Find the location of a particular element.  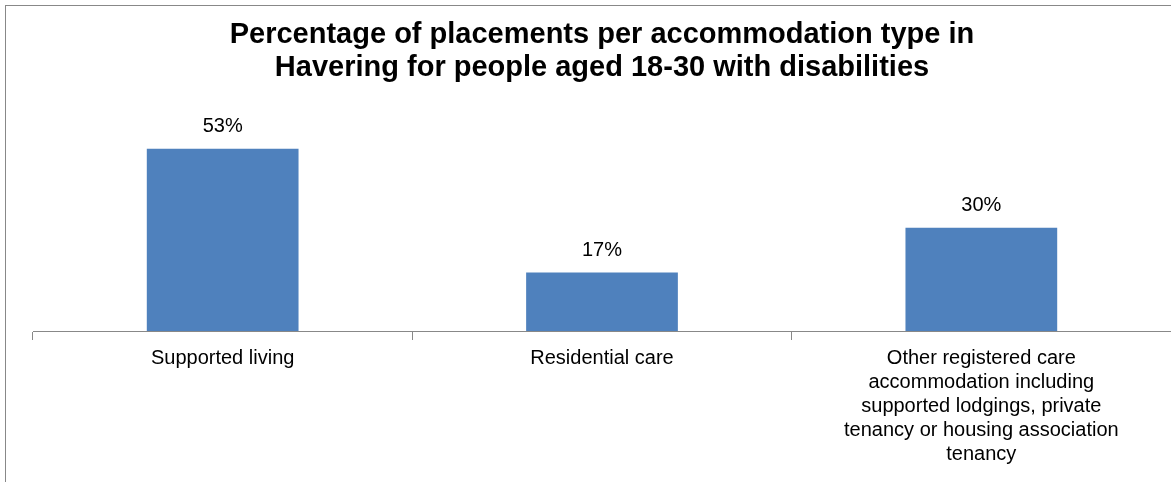

x-tick-label: Supported living is located at coordinates (222, 356).